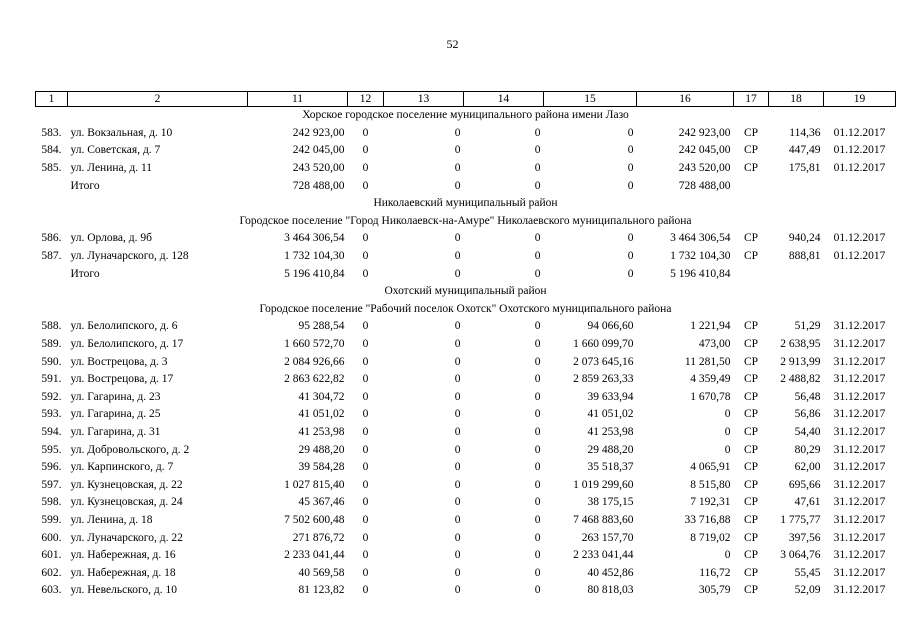 This screenshot has width=905, height=640. Describe the element at coordinates (807, 572) in the screenshot. I see `table-cell: 55,45` at that location.